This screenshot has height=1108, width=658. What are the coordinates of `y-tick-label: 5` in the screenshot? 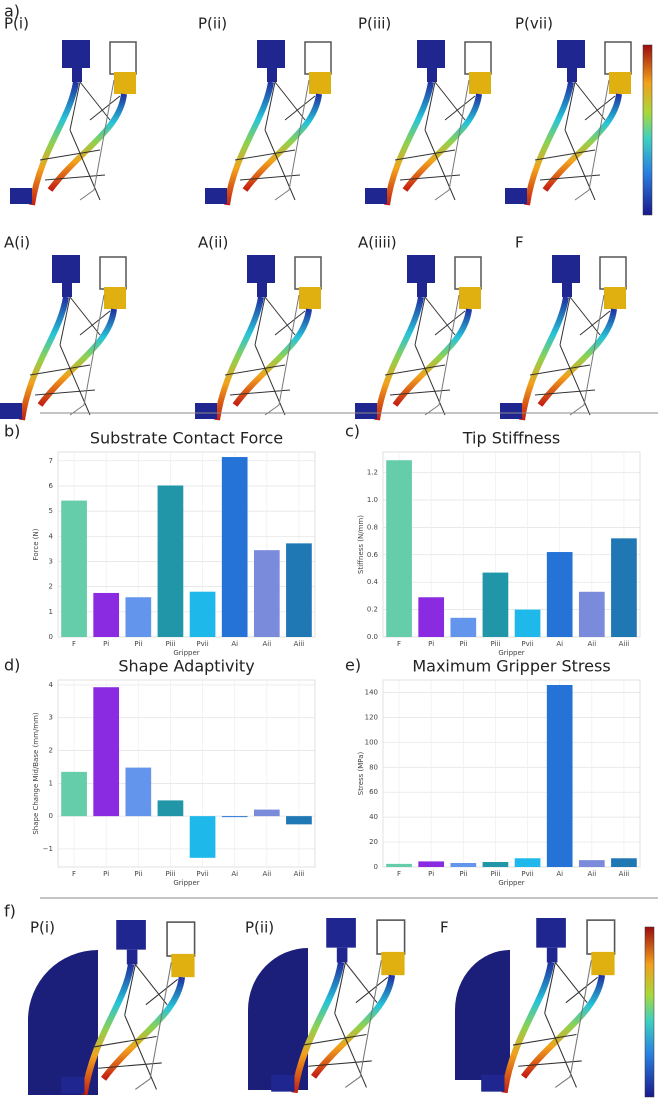 It's located at (51, 511).